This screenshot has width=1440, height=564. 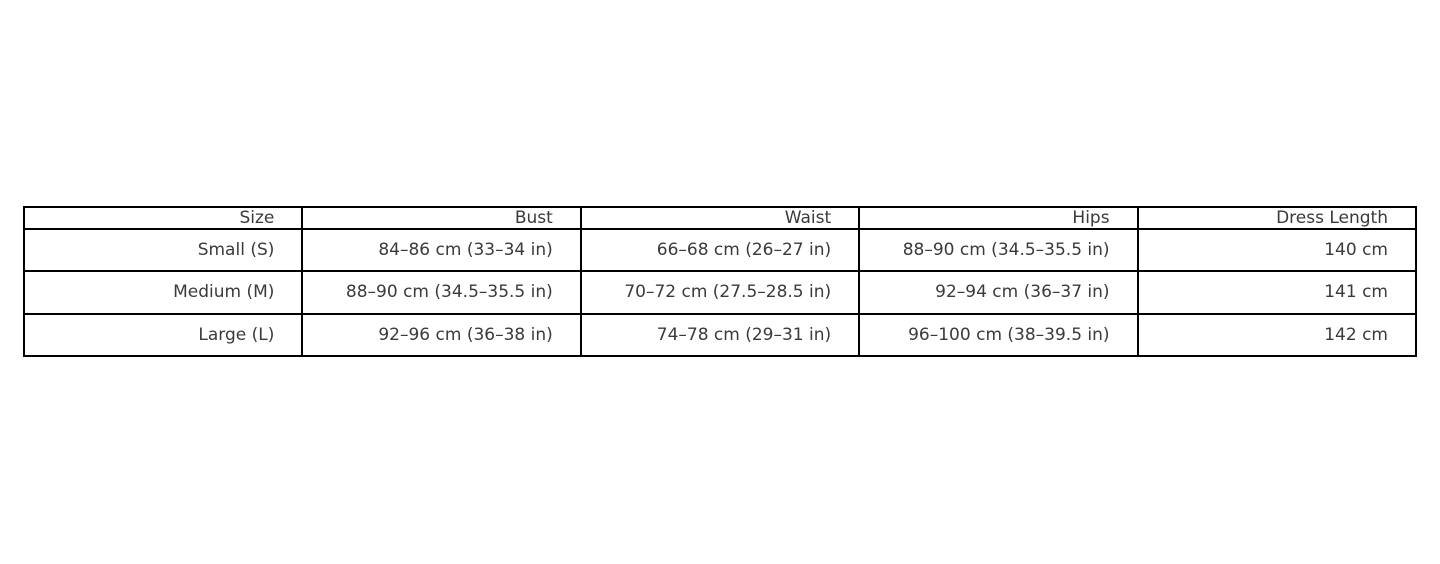 I want to click on column-header-hips: Hips, so click(x=998, y=218).